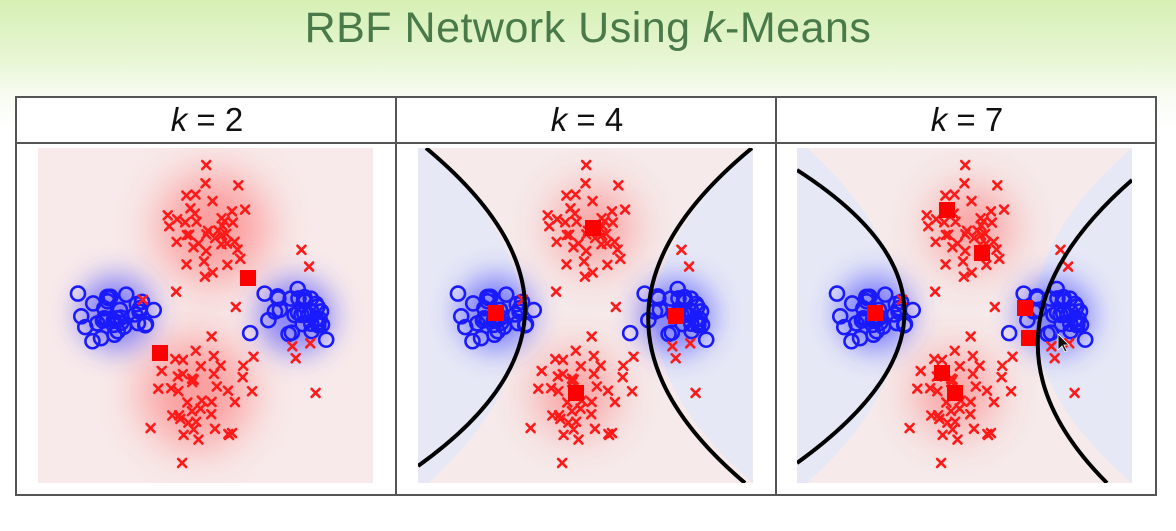 The height and width of the screenshot is (531, 1176). What do you see at coordinates (967, 119) in the screenshot?
I see `header-k7: k = 7` at bounding box center [967, 119].